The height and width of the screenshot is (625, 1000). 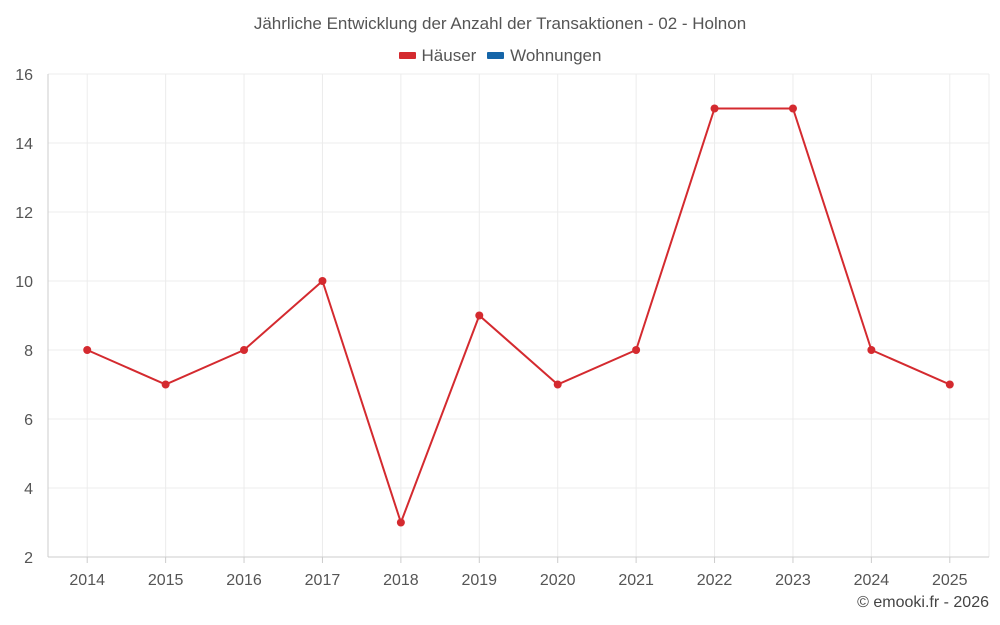 I want to click on x-tick-label-2015: 2015, so click(x=166, y=580).